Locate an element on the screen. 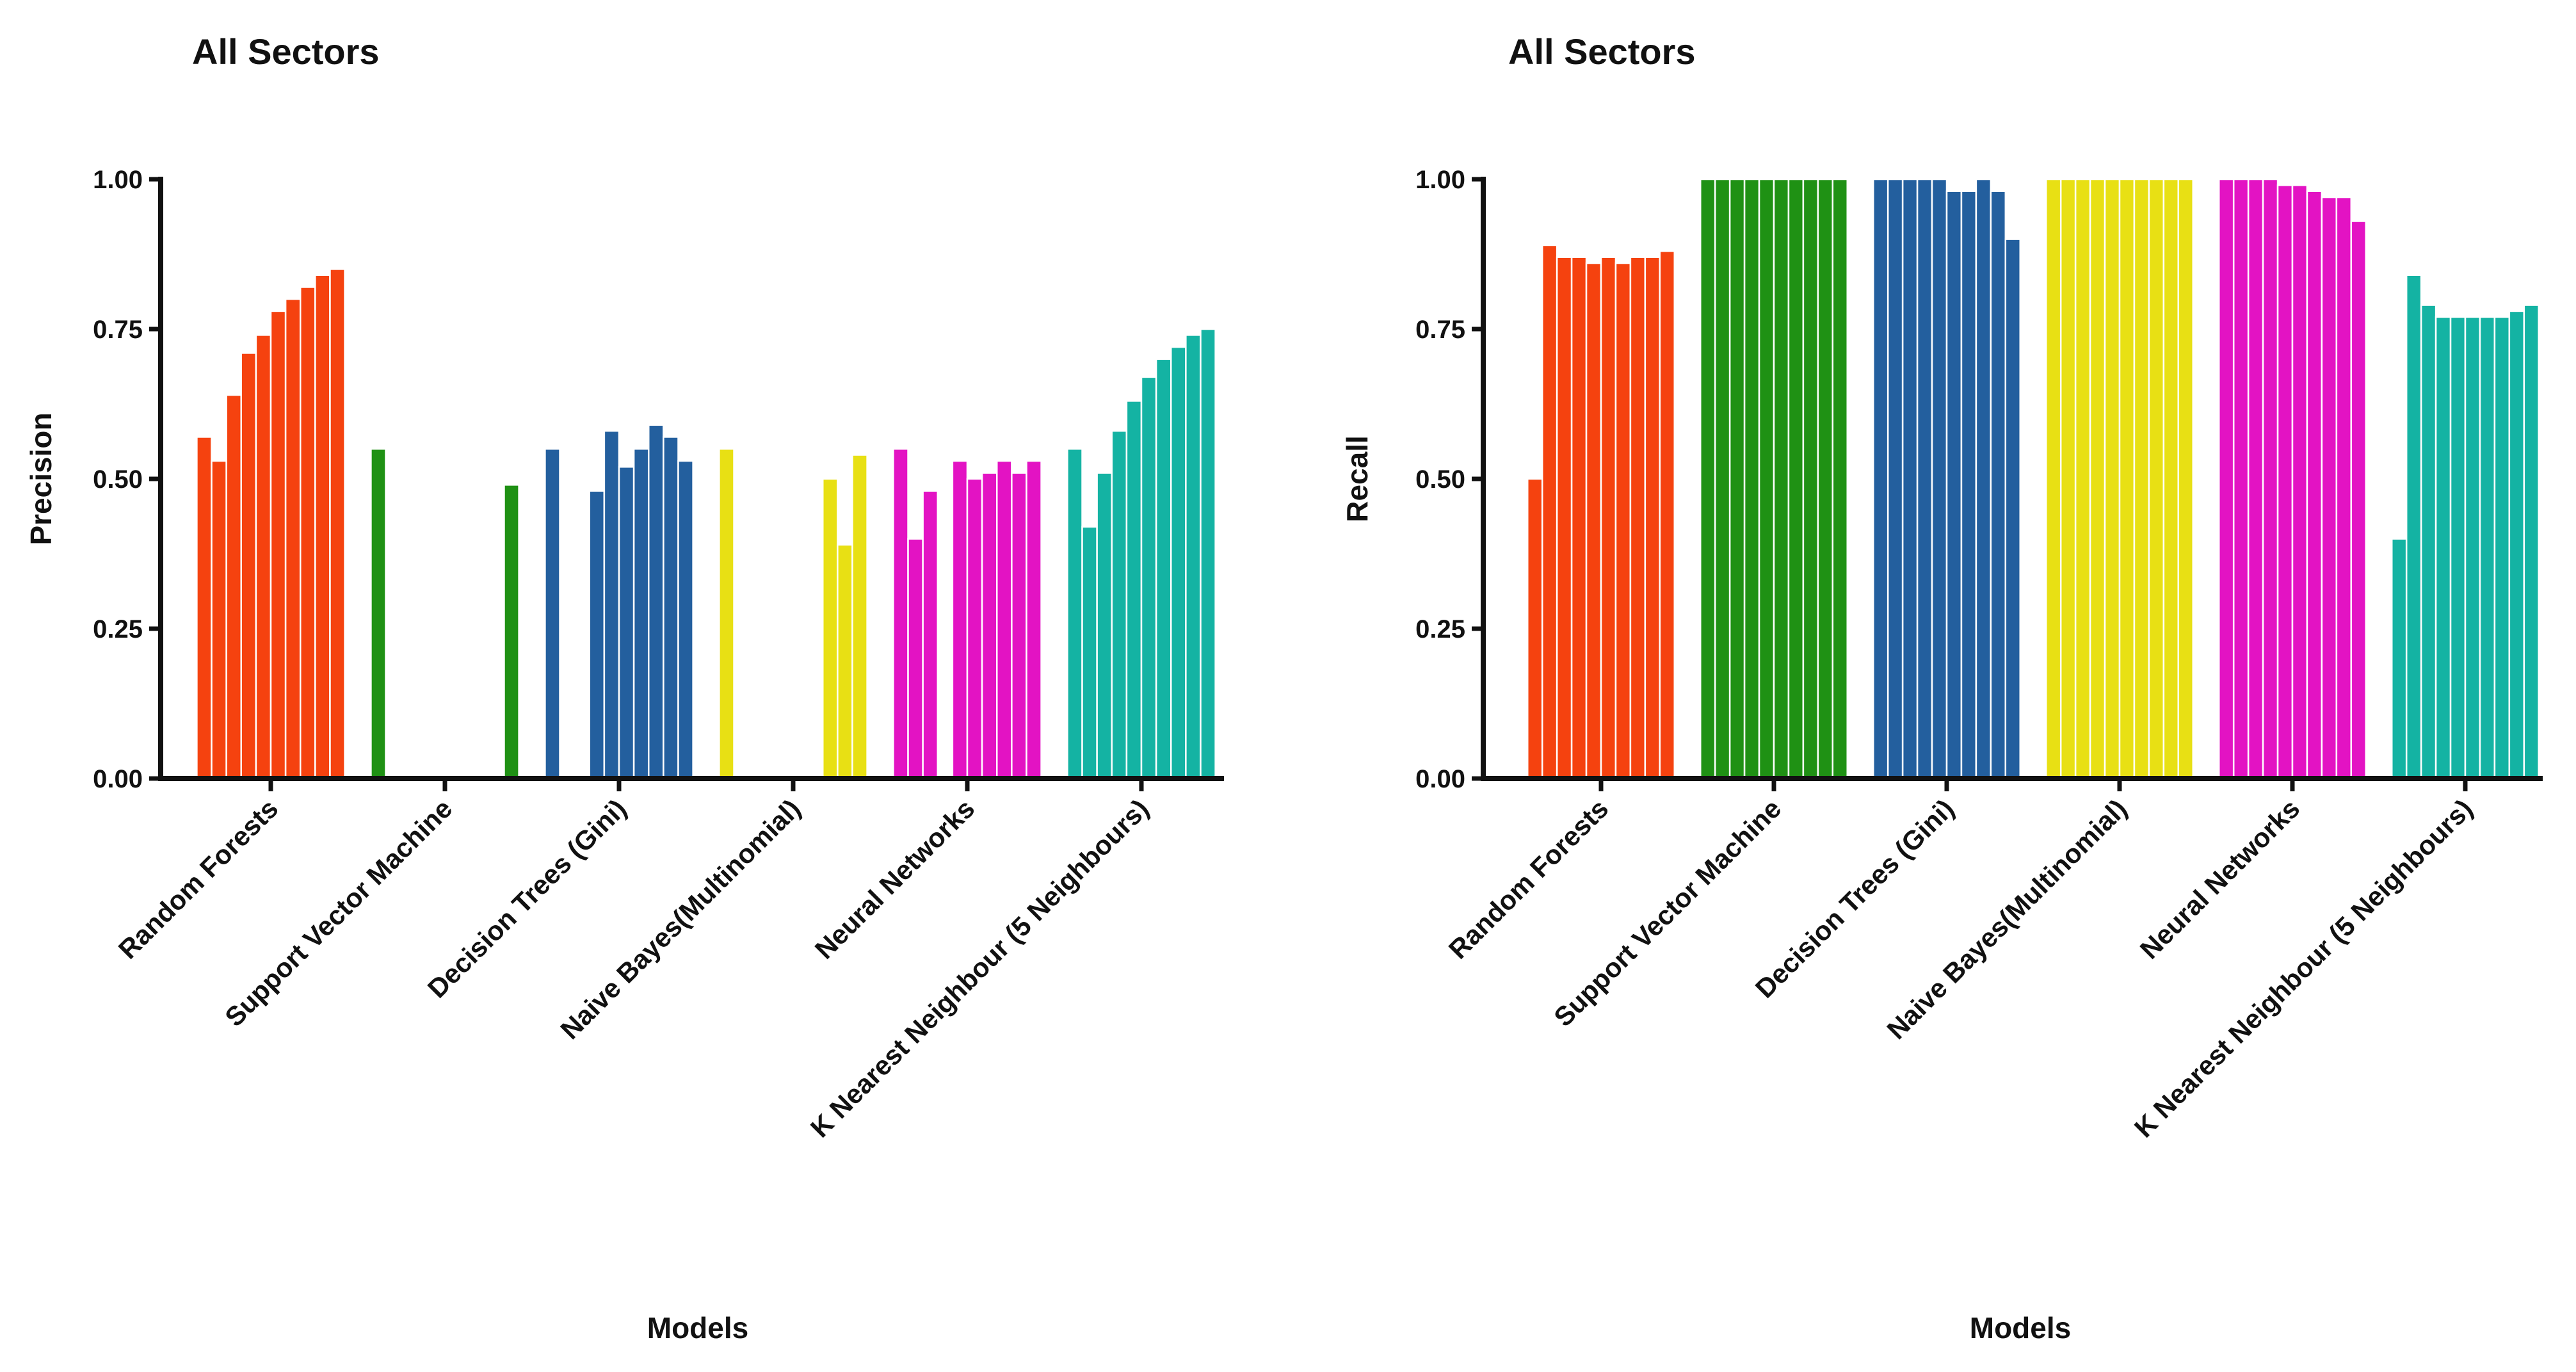 Image resolution: width=2576 pixels, height=1372 pixels. y-tick-label: 0.25 is located at coordinates (118, 629).